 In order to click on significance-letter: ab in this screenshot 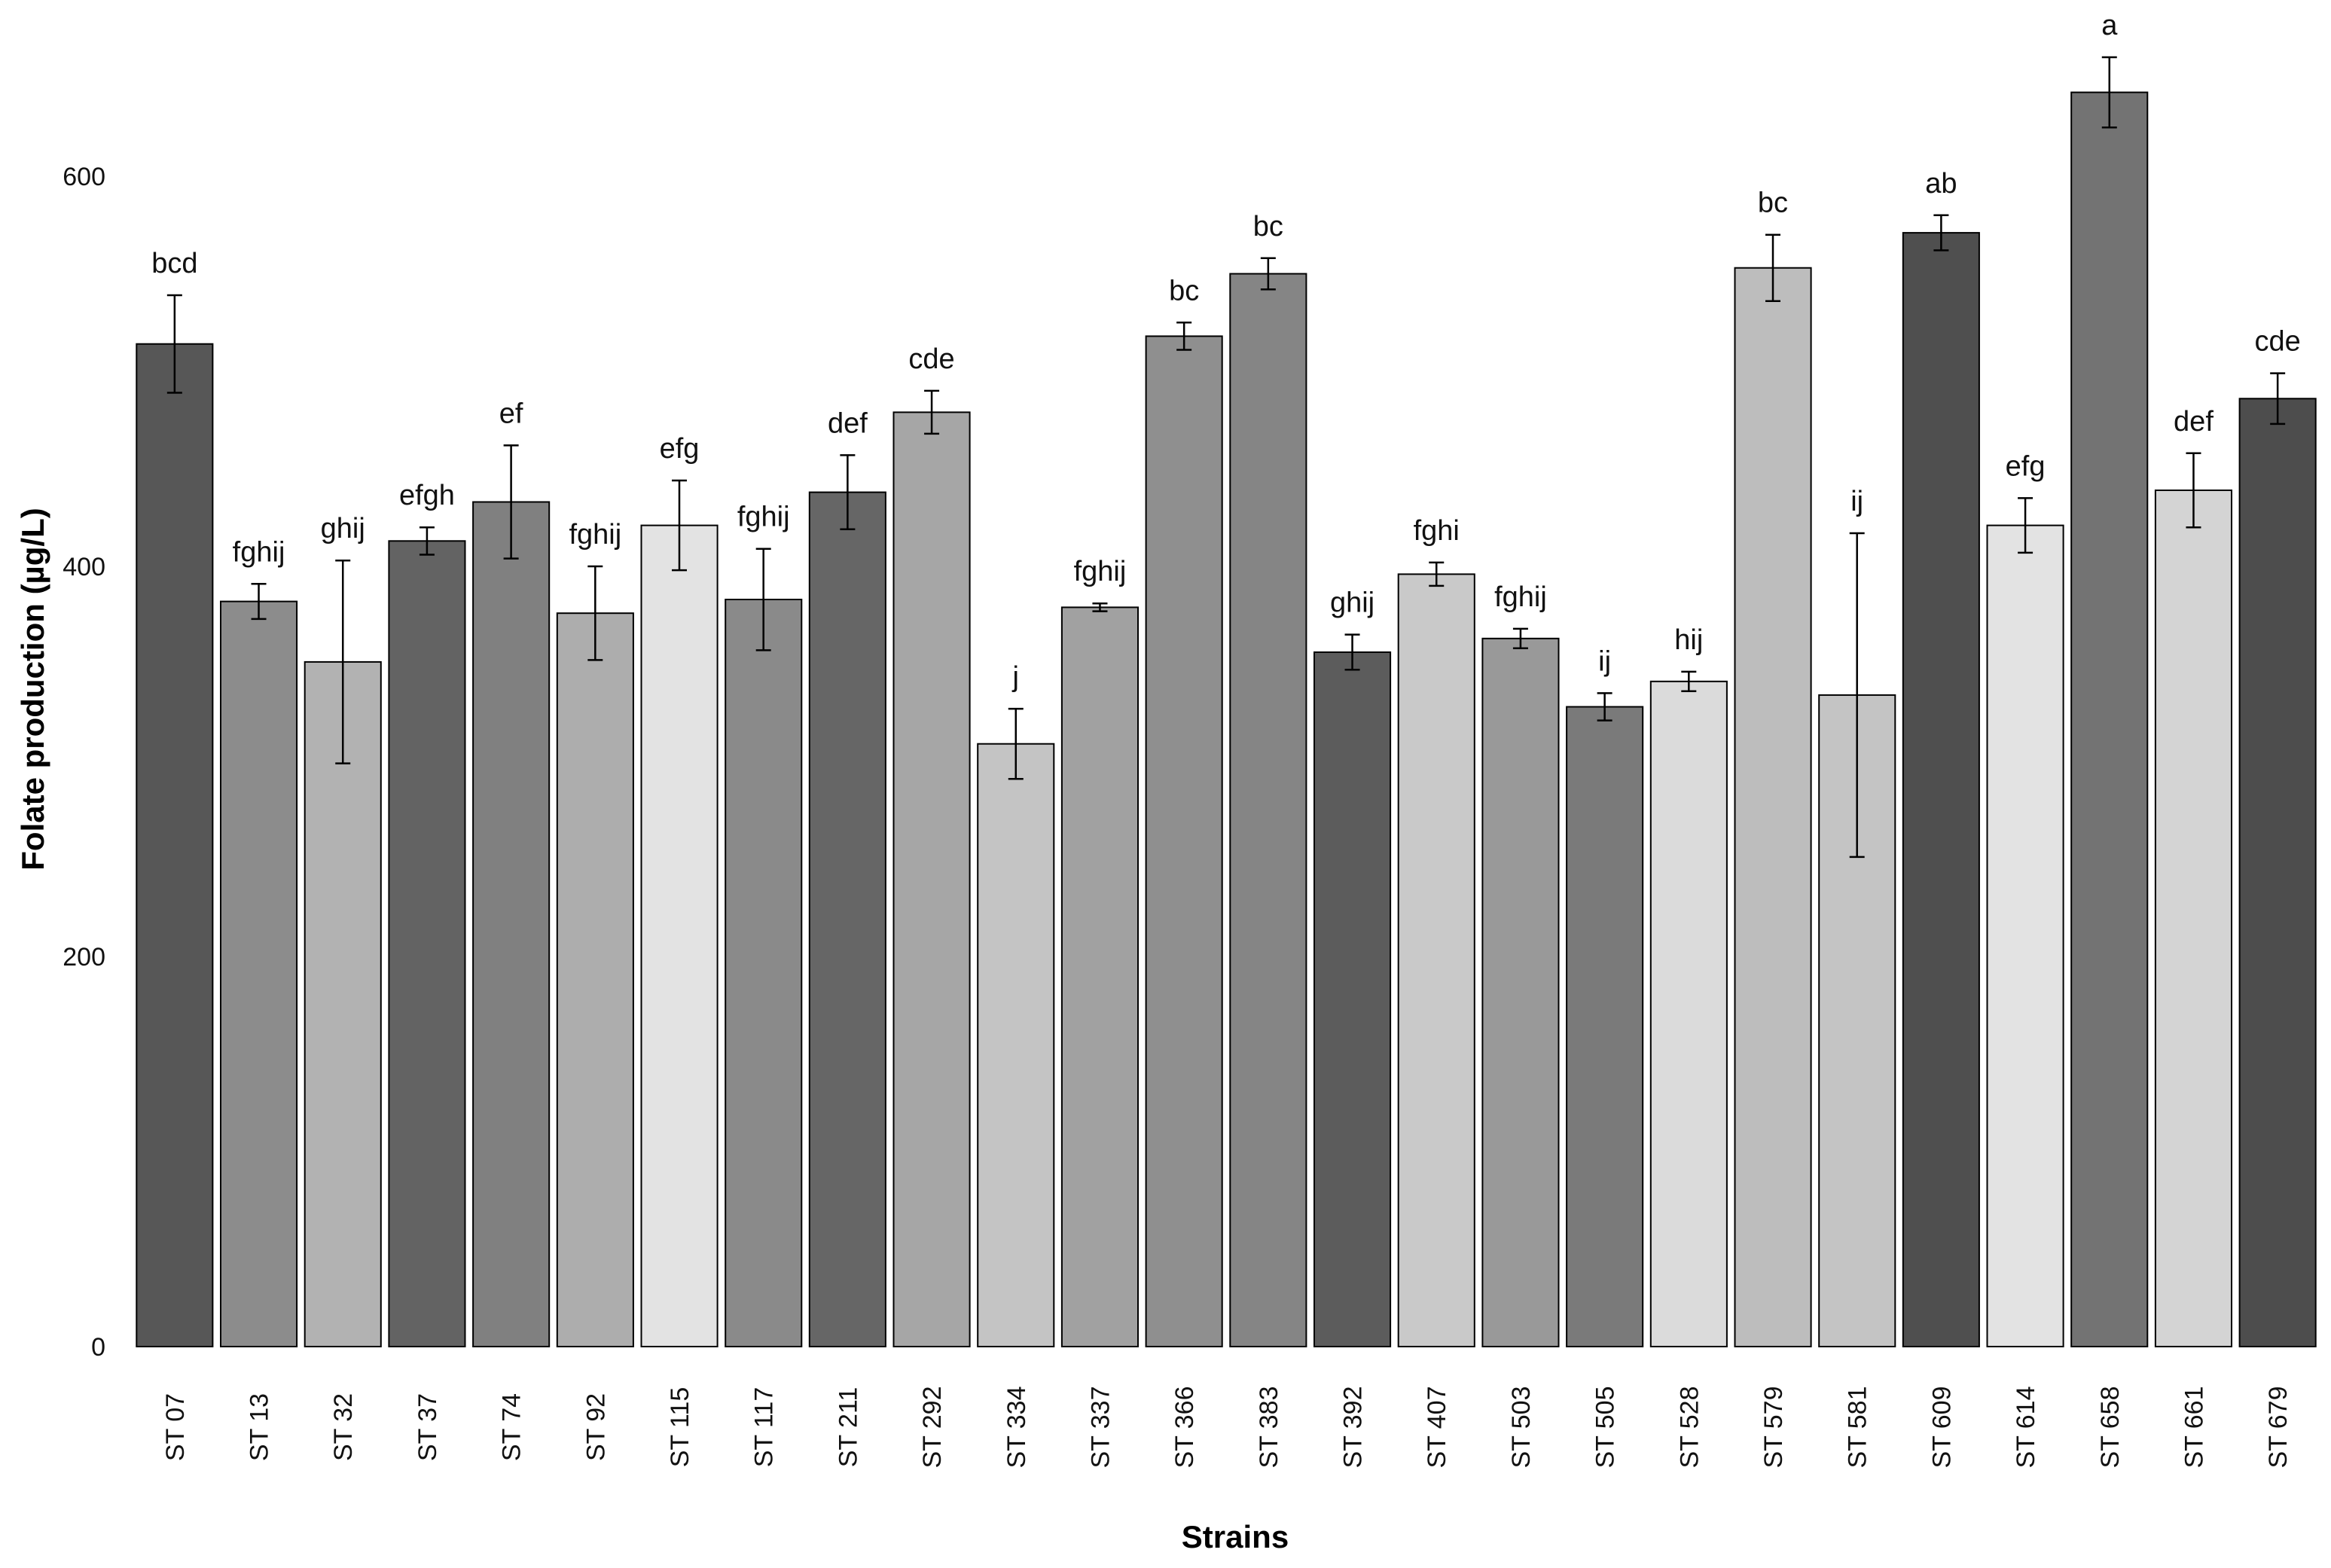, I will do `click(1941, 184)`.